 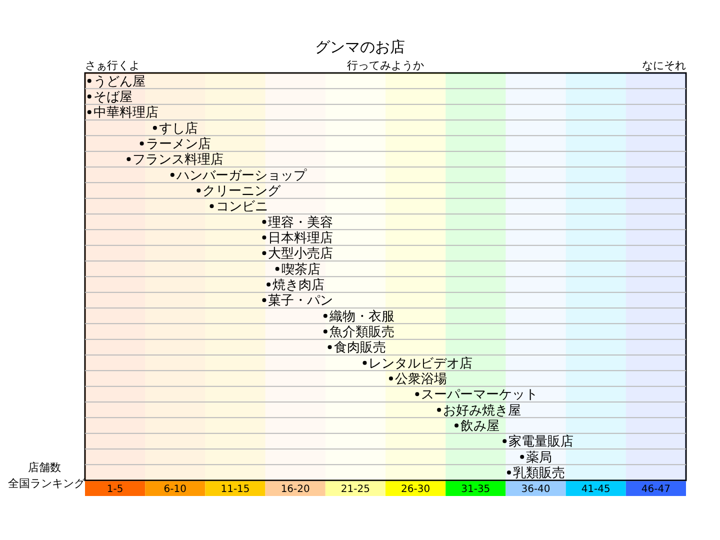 What do you see at coordinates (479, 395) in the screenshot?
I see `y-tick-label: スーパーマーケット` at bounding box center [479, 395].